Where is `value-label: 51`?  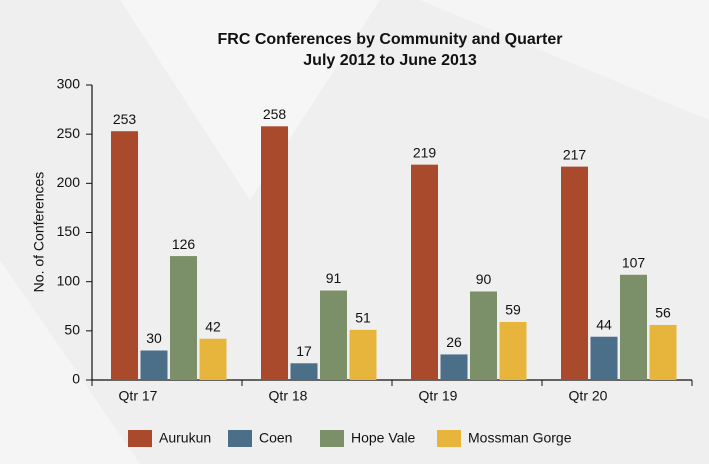 value-label: 51 is located at coordinates (363, 318).